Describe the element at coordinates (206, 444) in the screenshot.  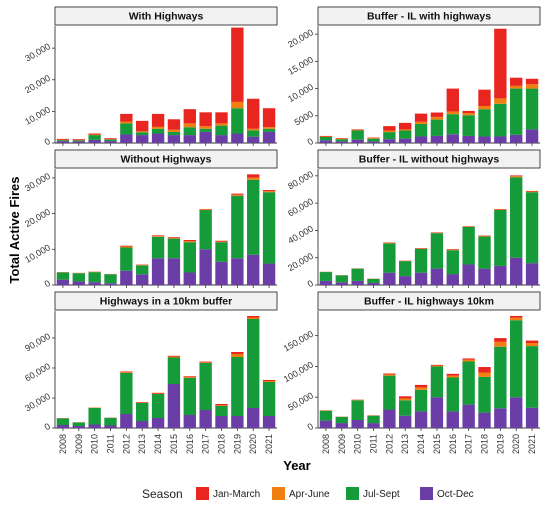
I see `x-tick-label: 2017` at that location.